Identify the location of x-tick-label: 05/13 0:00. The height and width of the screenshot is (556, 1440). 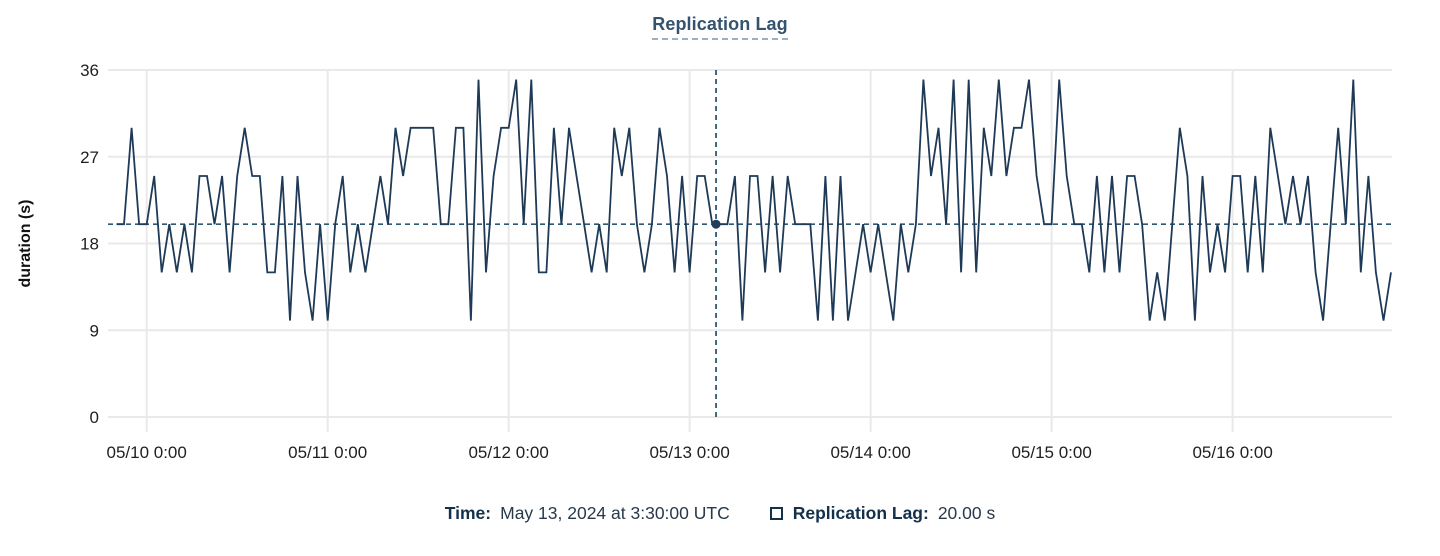
(689, 452).